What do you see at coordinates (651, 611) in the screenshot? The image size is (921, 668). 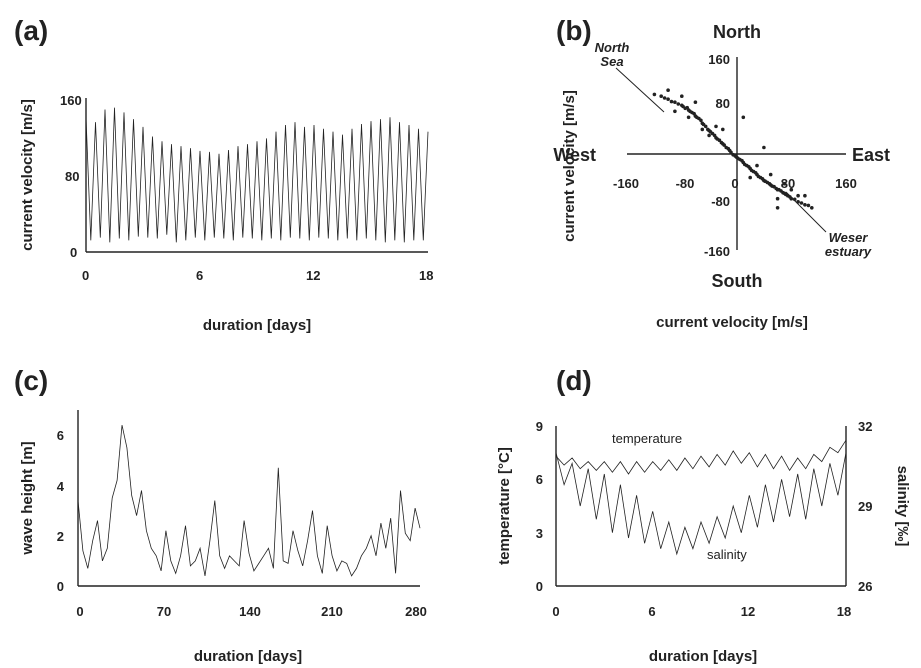 I see `panel-d-xtick: 6` at bounding box center [651, 611].